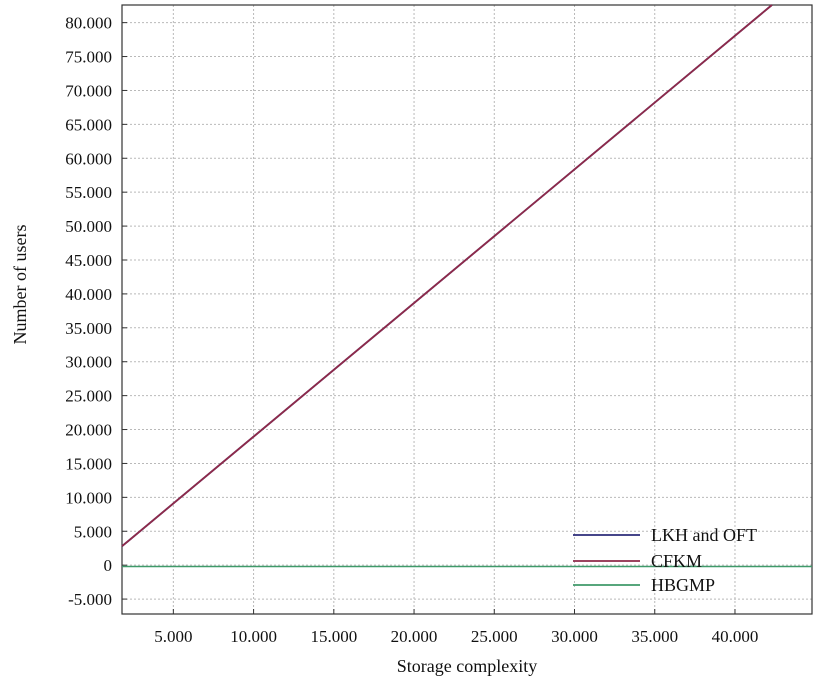 The height and width of the screenshot is (683, 816). Describe the element at coordinates (704, 535) in the screenshot. I see `legend-label: LKH and OFT` at that location.